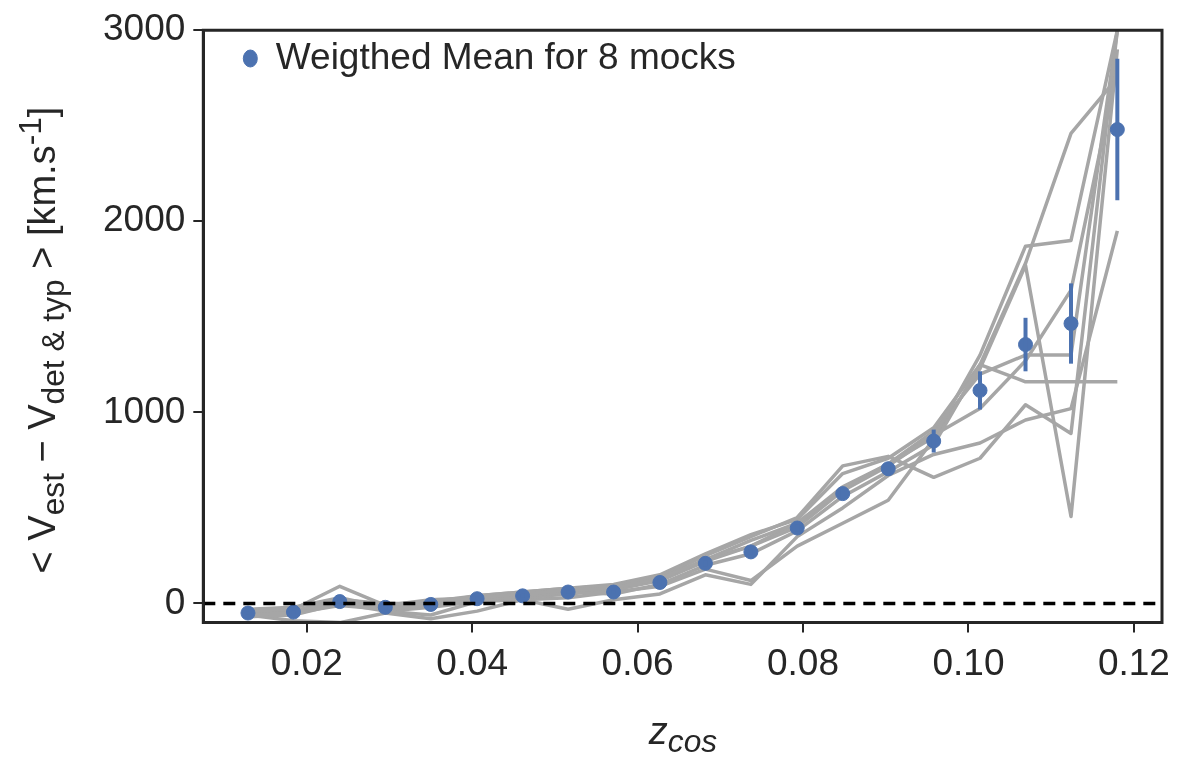  I want to click on x-tick-label: 0.10, so click(968, 662).